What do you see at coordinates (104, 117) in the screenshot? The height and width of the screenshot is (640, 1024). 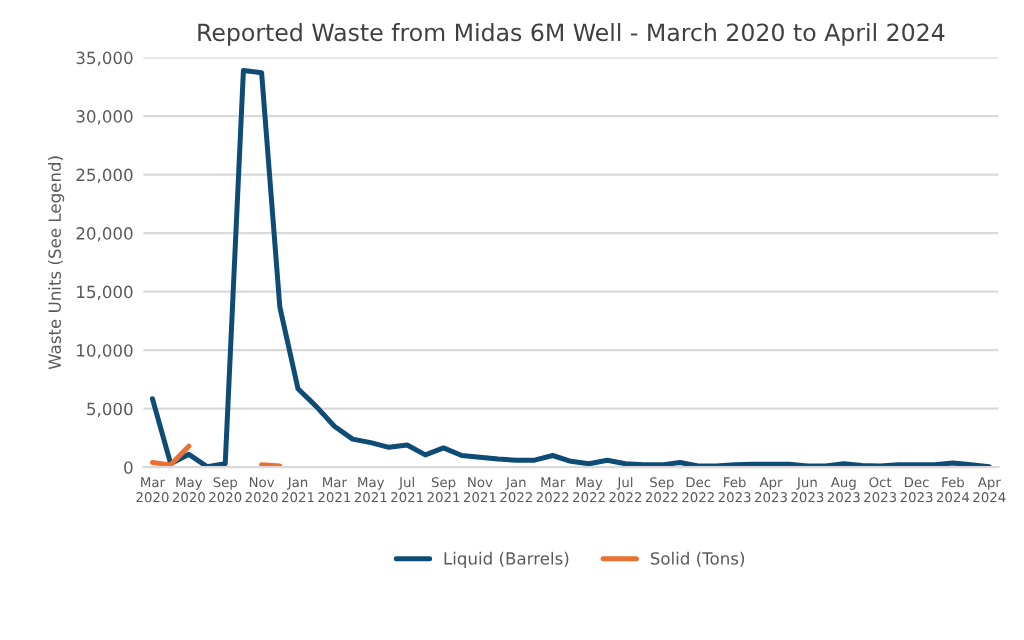 I see `y-tick-label: 30,000` at bounding box center [104, 117].